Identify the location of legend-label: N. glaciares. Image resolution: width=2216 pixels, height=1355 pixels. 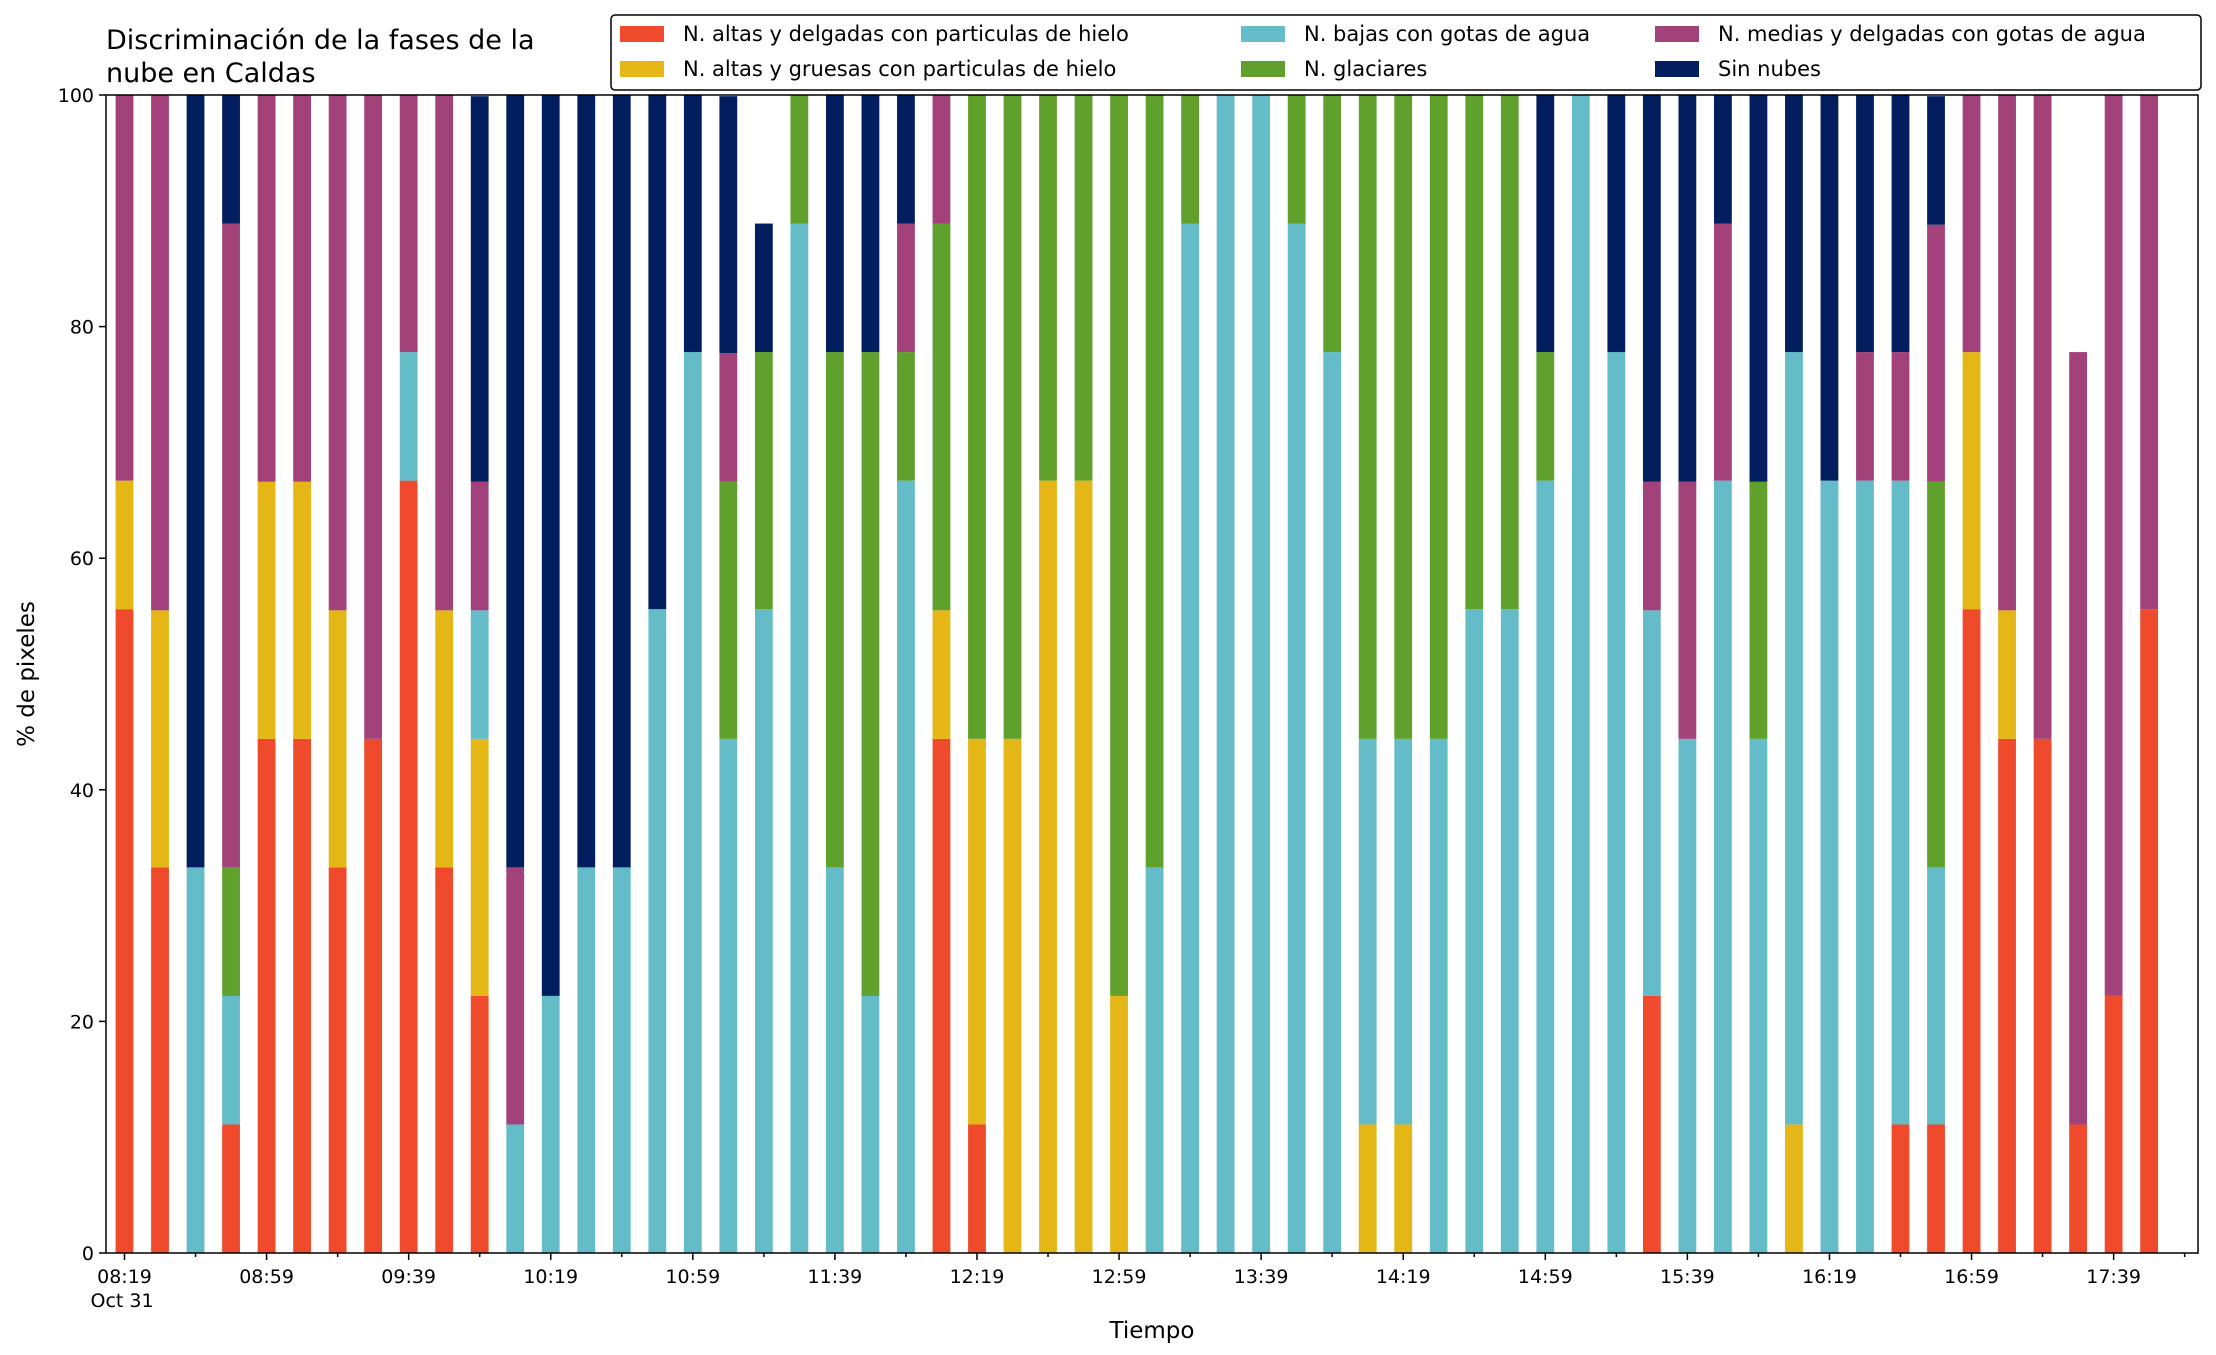
(1365, 69).